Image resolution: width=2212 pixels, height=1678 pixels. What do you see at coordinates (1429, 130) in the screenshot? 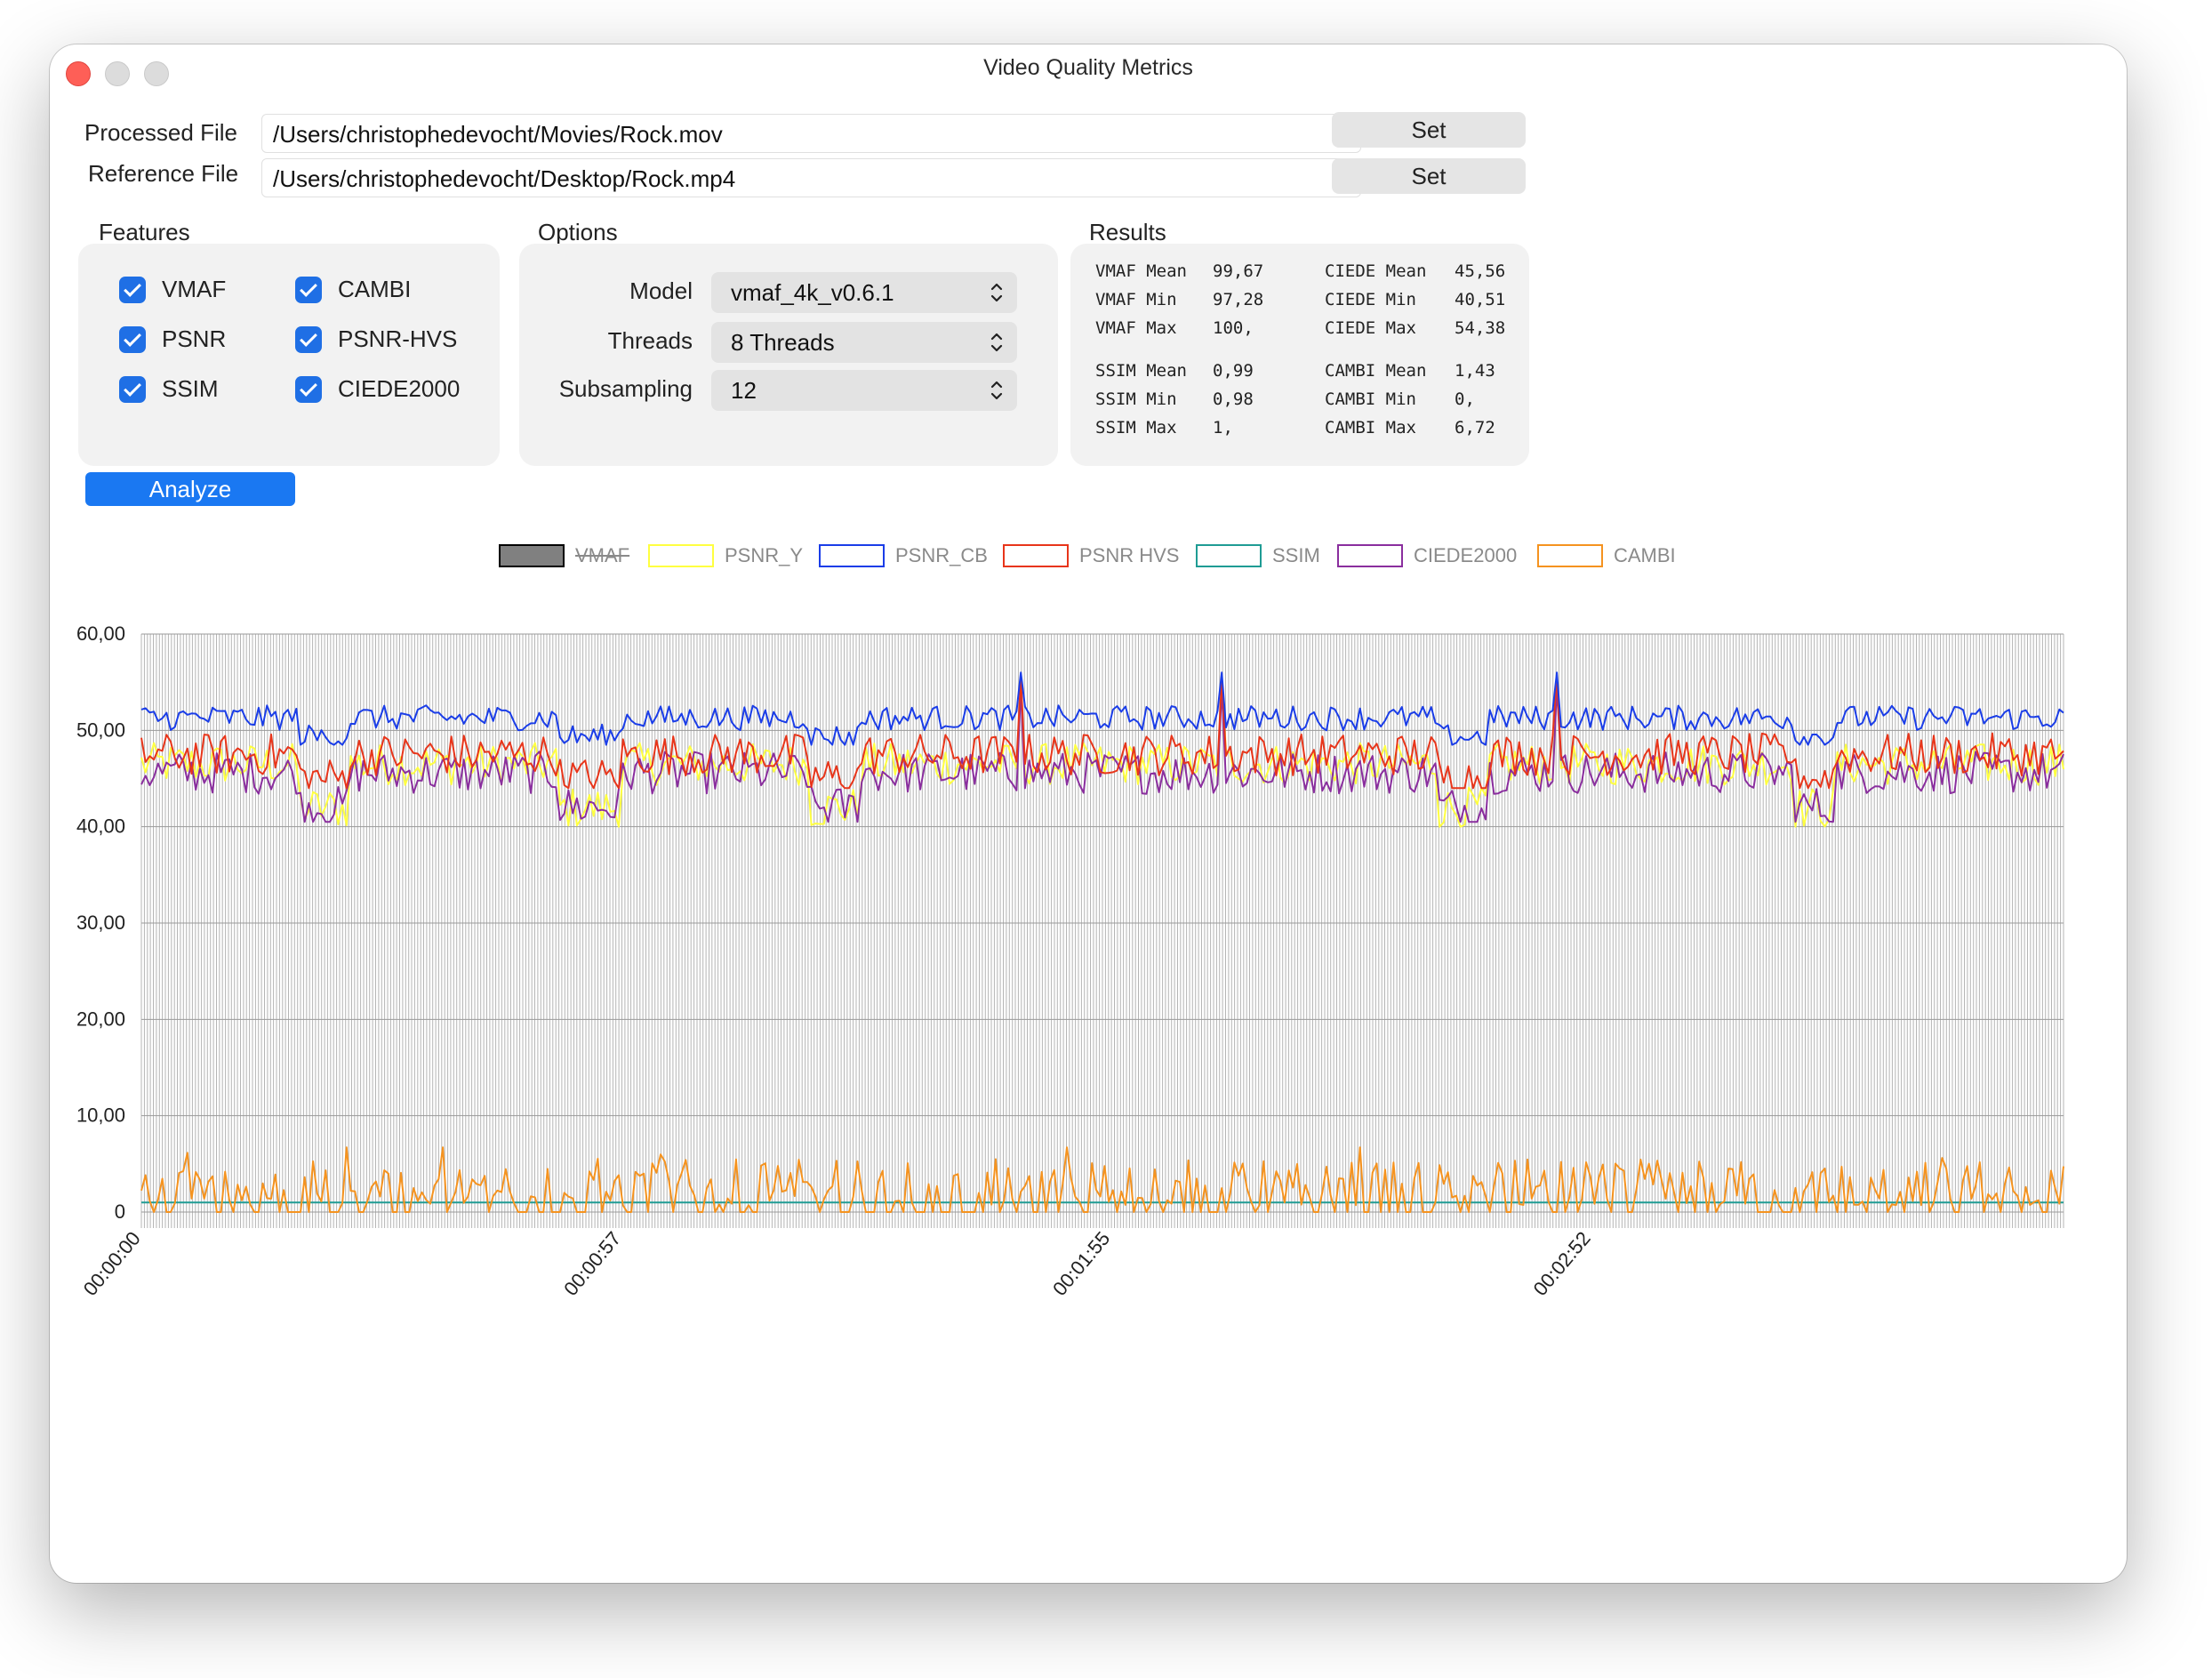
I see `set-processed-file-button: Set` at bounding box center [1429, 130].